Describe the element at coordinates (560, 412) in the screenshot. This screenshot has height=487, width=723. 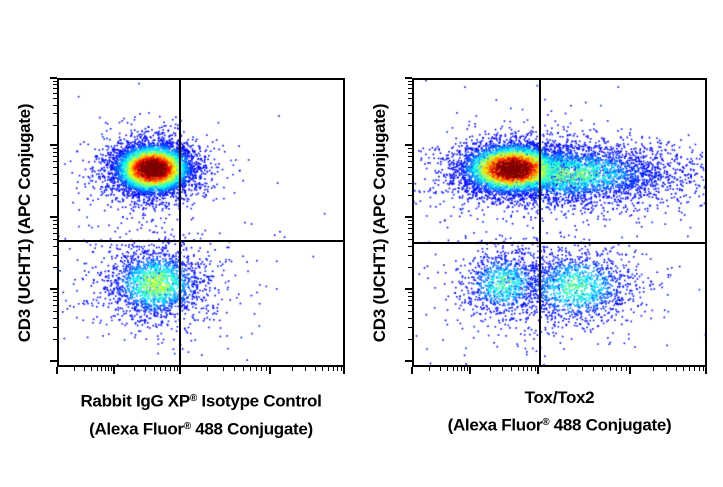
I see `x-axis-label: Tox/Tox2 (Alexa Fluor® 488 Conjugate)` at that location.